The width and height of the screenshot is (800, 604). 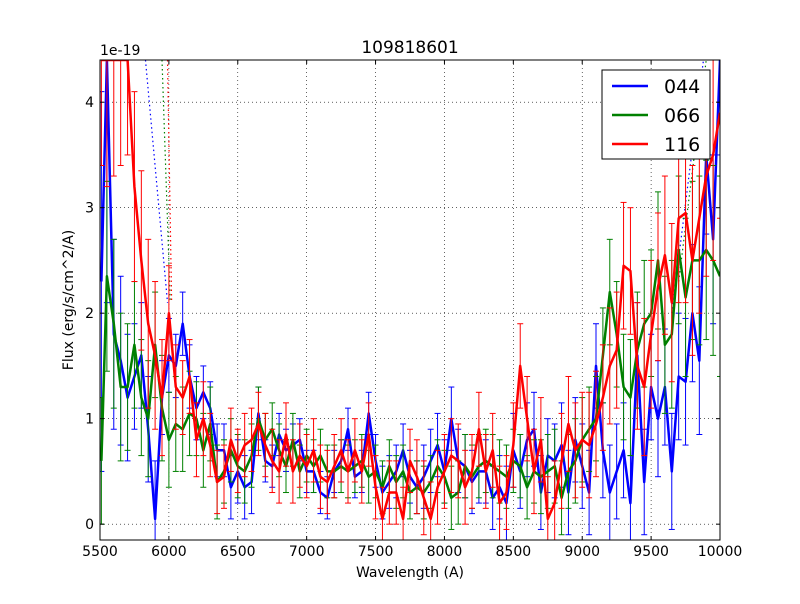 I want to click on legend-label-116: 116, so click(x=682, y=145).